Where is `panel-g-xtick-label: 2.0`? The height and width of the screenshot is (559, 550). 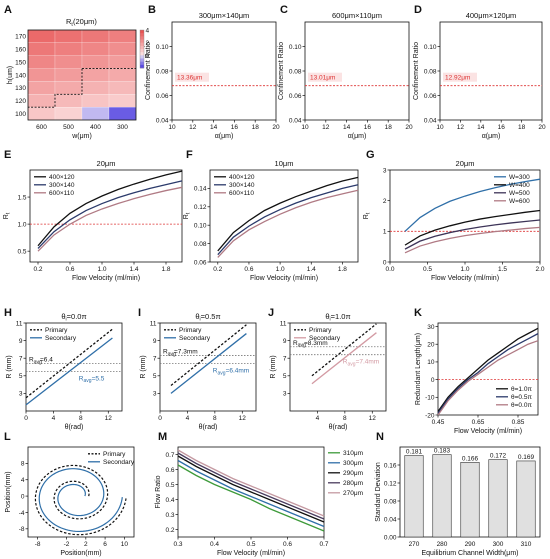 panel-g-xtick-label: 2.0 is located at coordinates (539, 269).